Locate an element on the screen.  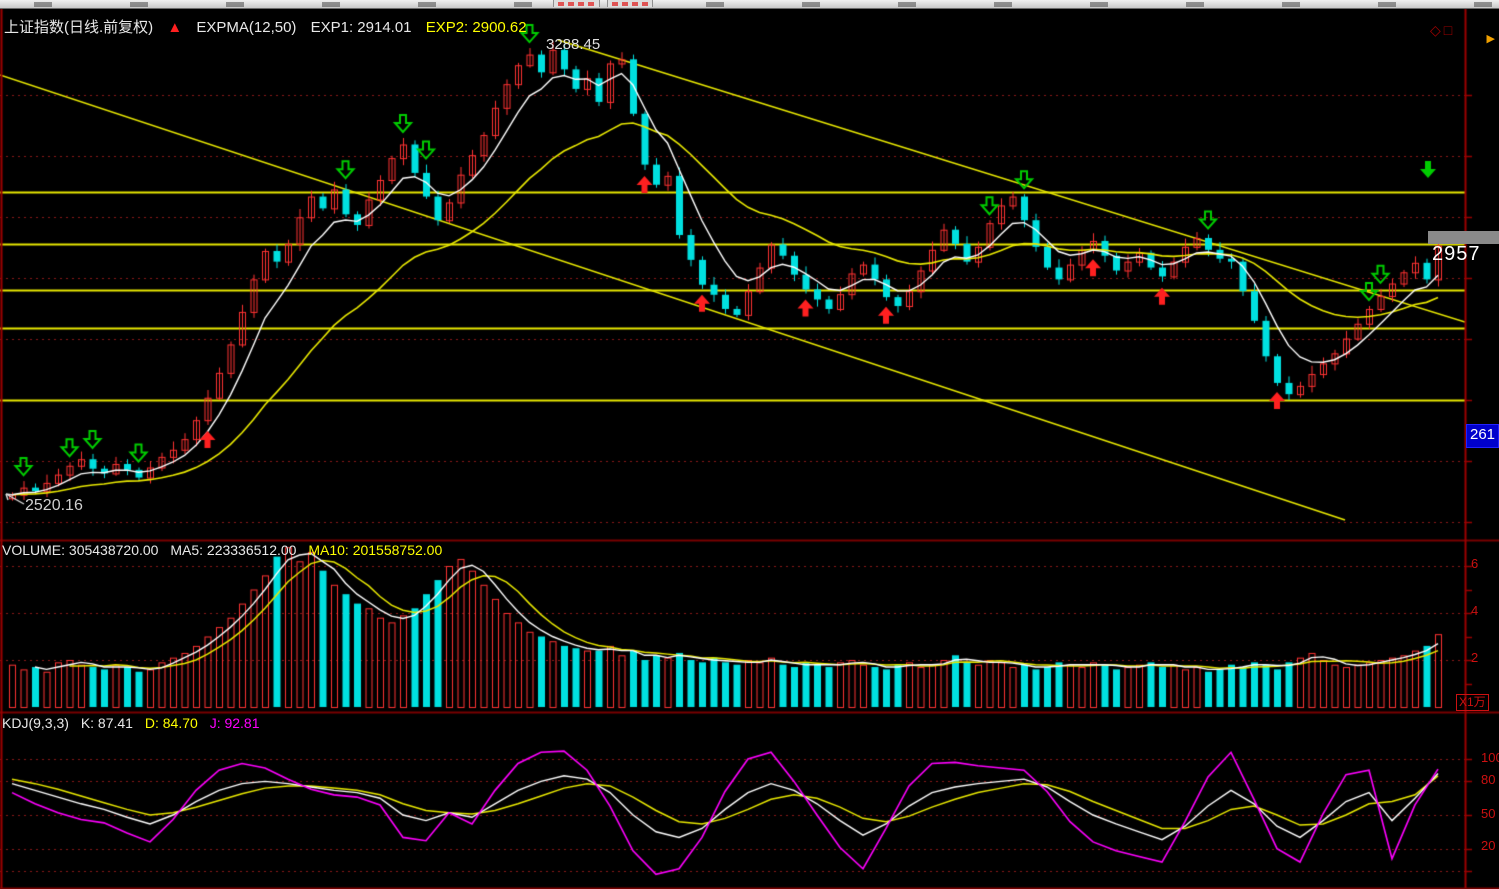
window-icon: □ is located at coordinates (1449, 30).